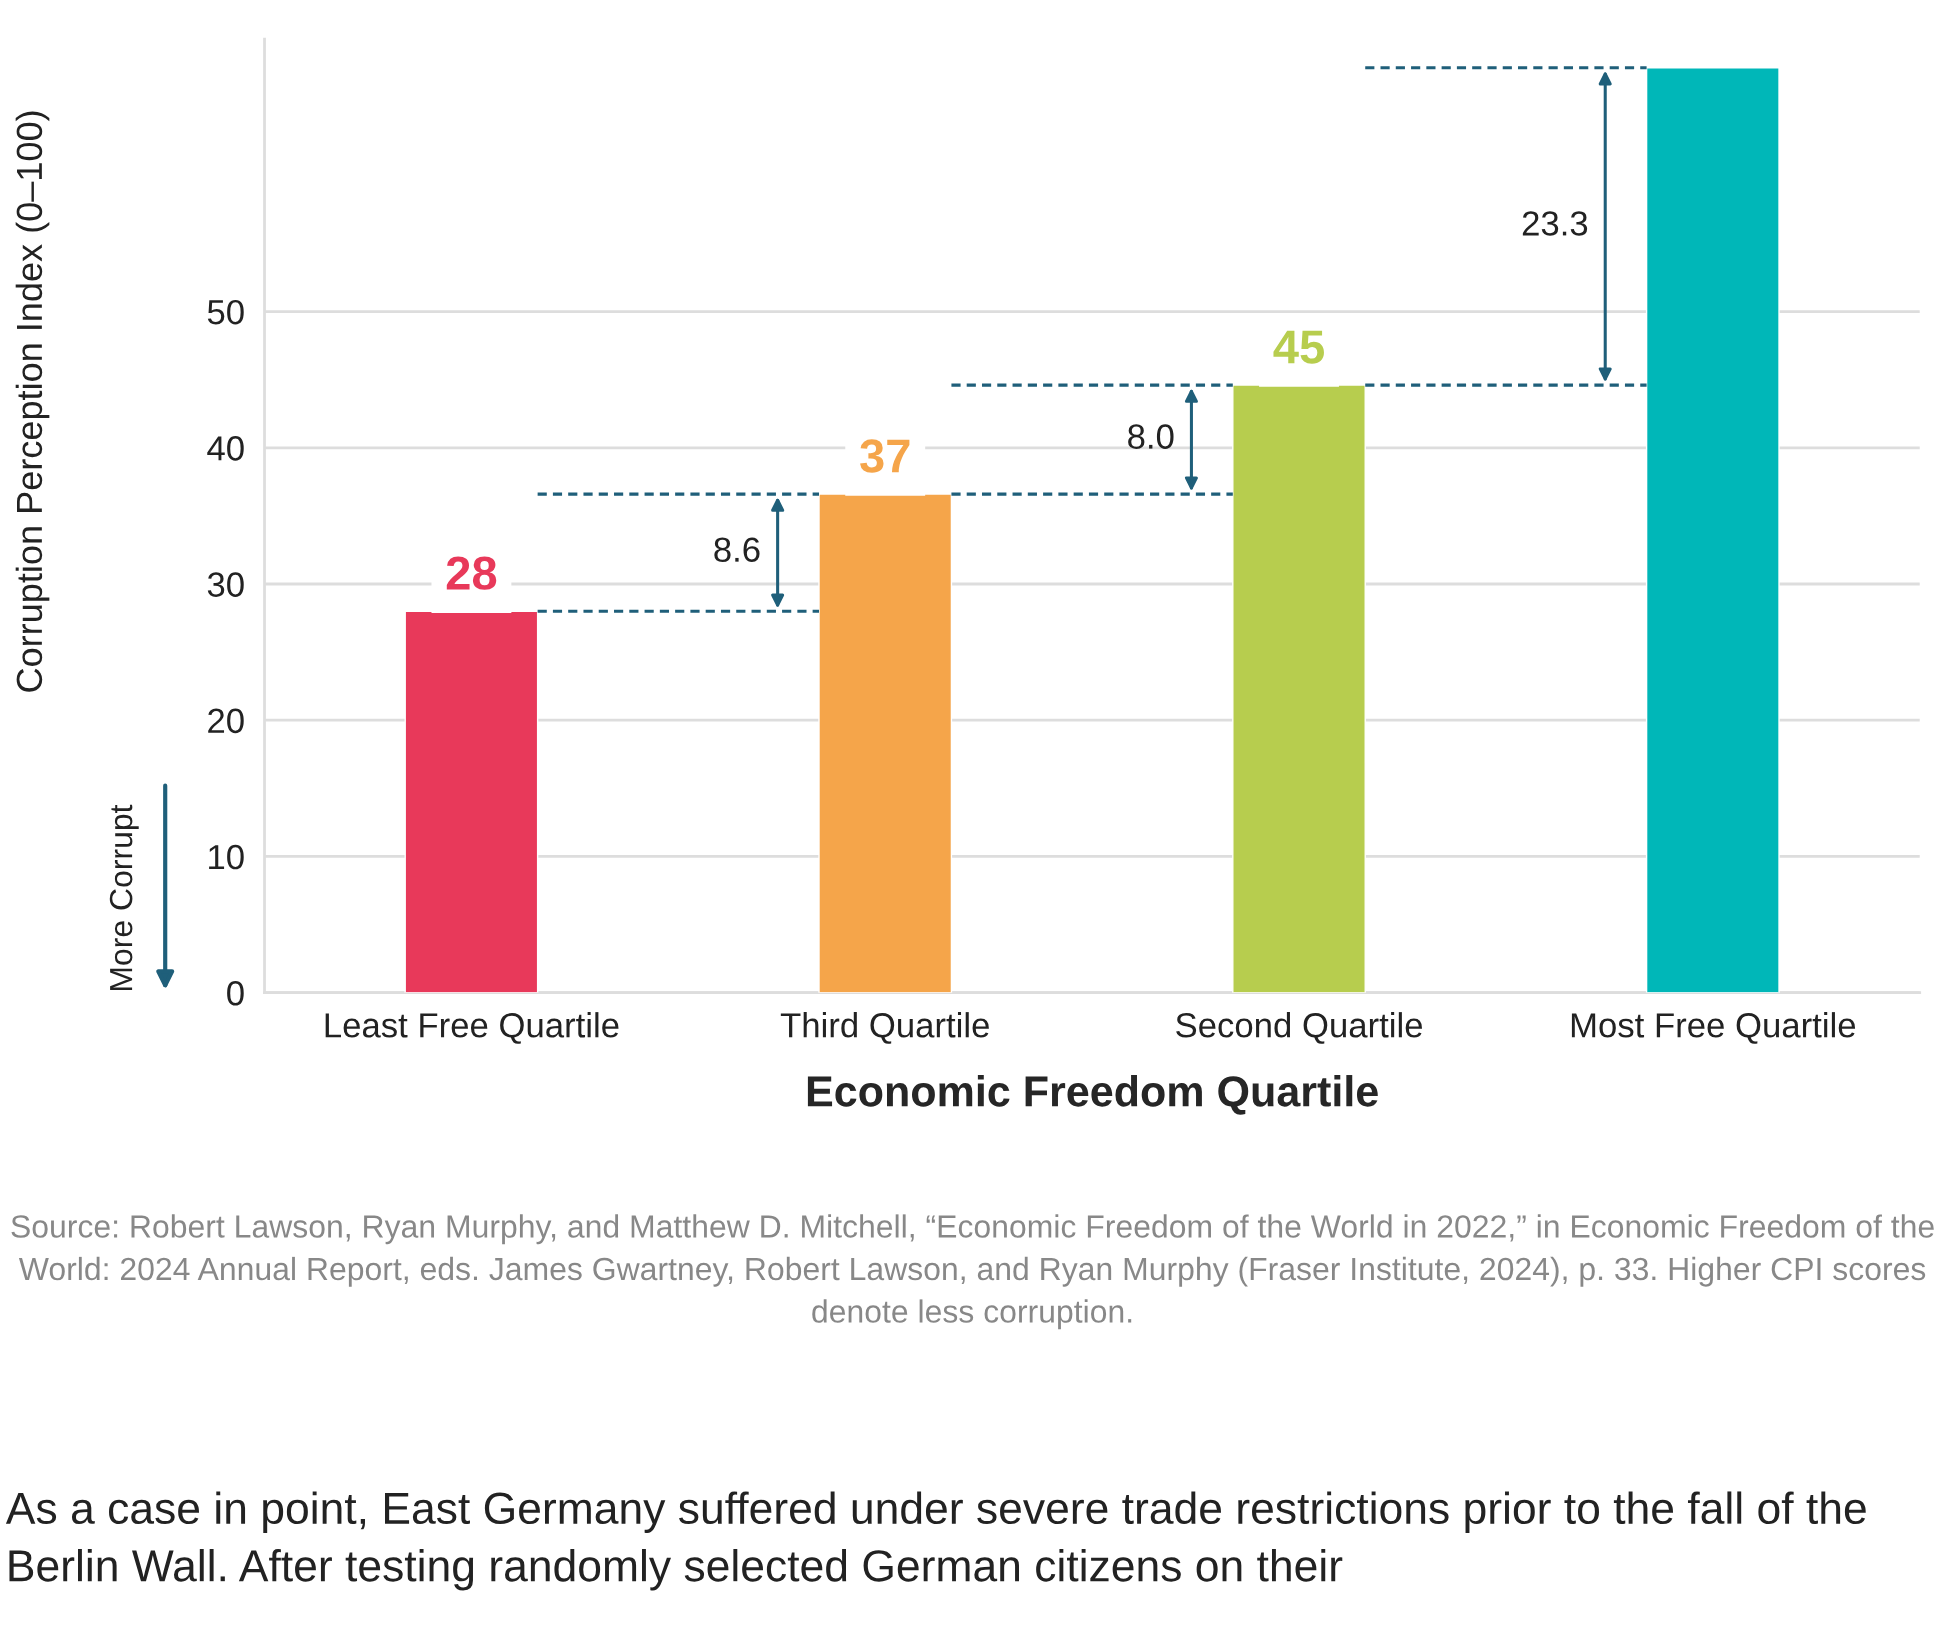 The height and width of the screenshot is (1630, 1945). I want to click on y-axis-title: Corruption Perception Index (0–100), so click(32, 401).